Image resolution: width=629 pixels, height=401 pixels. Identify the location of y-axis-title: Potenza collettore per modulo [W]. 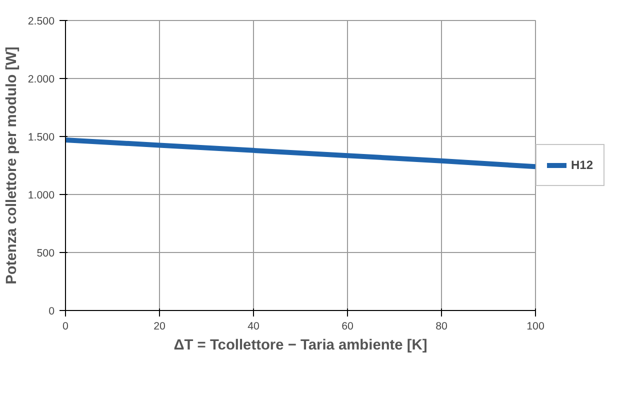
(12, 165).